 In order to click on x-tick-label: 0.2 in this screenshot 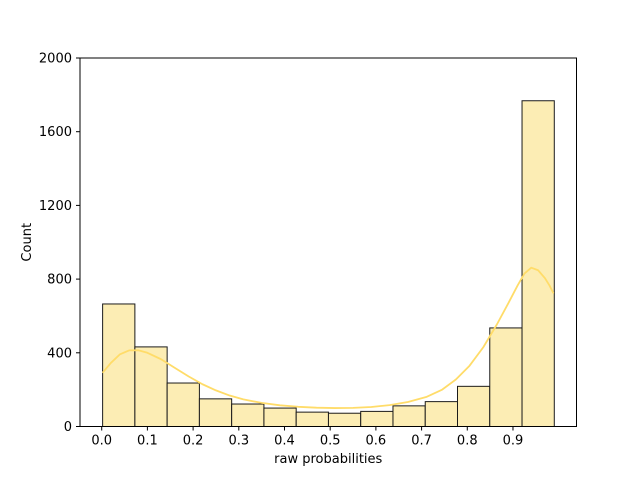, I will do `click(193, 441)`.